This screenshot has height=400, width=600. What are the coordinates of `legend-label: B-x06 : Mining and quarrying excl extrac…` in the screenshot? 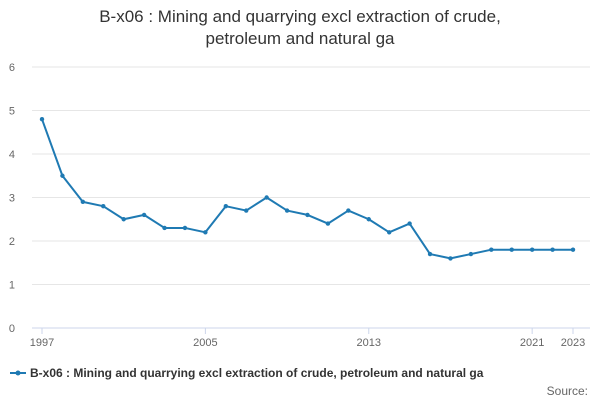 It's located at (257, 373).